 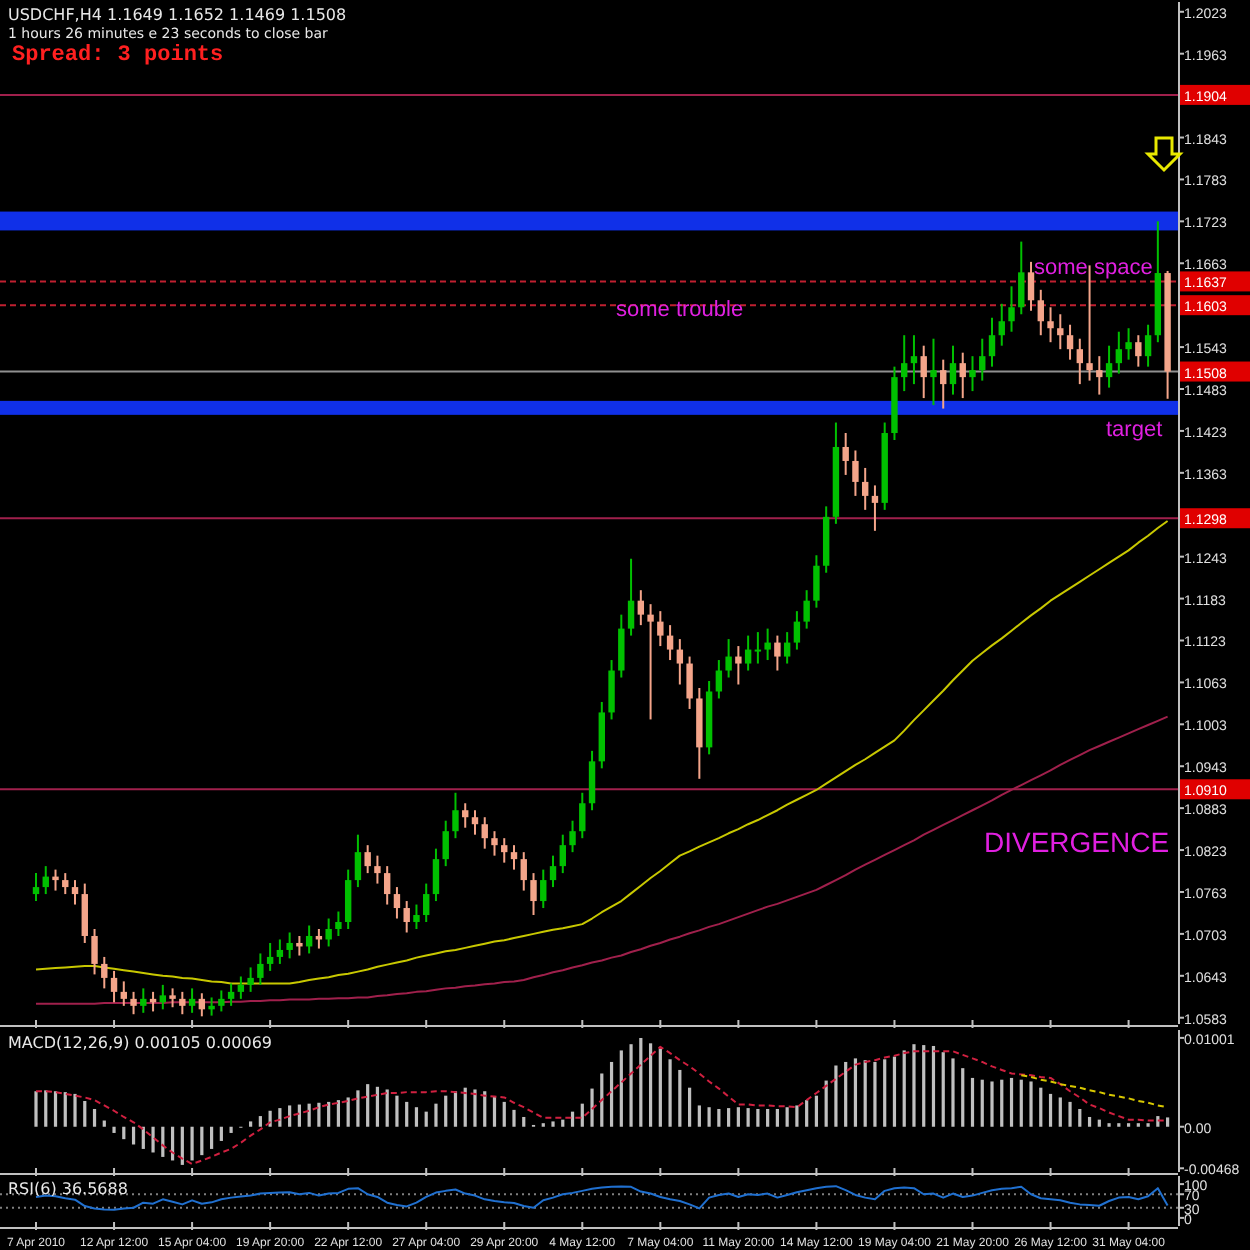 I want to click on annotation: DIVERGENCE, so click(x=1077, y=842).